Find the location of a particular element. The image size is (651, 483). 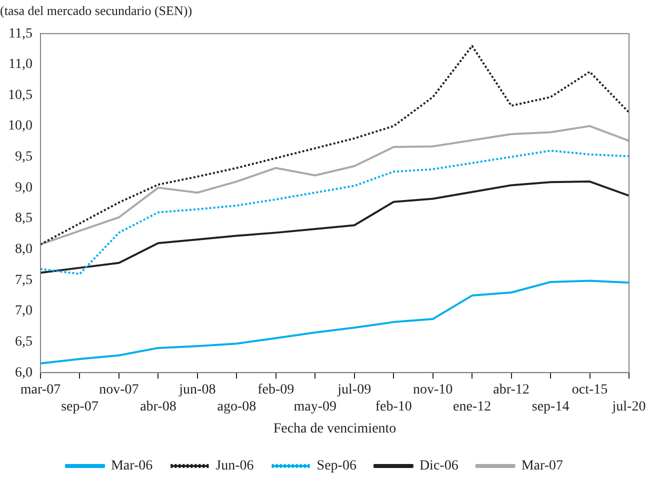

x-tick-label: feb-09 is located at coordinates (276, 390).